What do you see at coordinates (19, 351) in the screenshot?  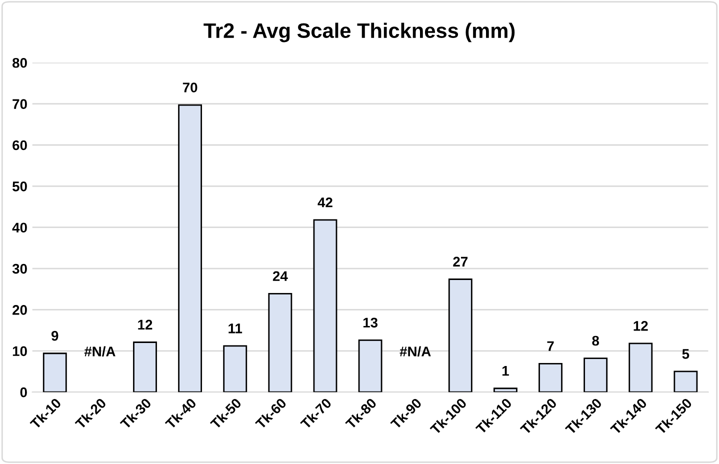 I see `y-tick-label: 10` at bounding box center [19, 351].